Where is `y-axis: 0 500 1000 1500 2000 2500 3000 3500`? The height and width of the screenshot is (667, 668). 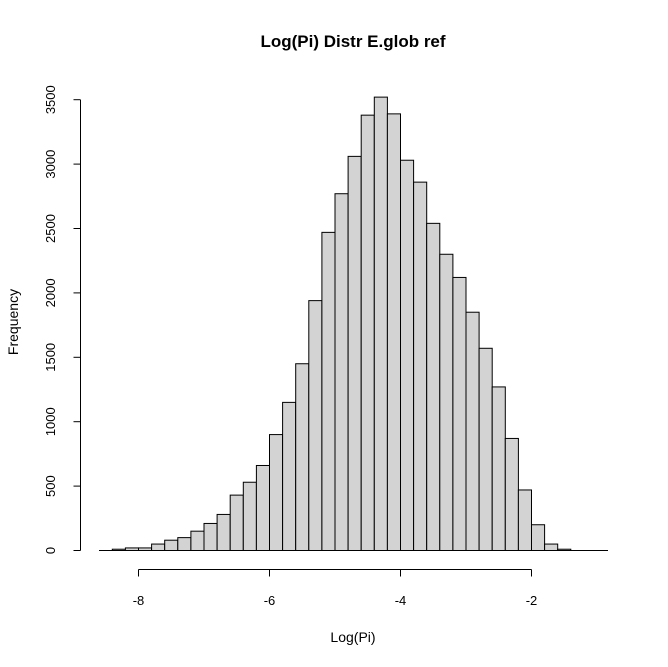 y-axis: 0 500 1000 1500 2000 2500 3000 3500 is located at coordinates (62, 319).